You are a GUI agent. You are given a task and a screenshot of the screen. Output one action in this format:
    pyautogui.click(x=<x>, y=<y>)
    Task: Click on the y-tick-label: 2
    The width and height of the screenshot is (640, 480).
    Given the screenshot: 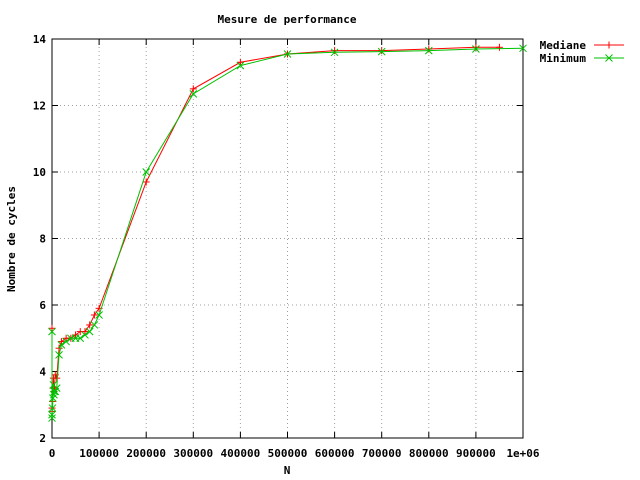 What is the action you would take?
    pyautogui.click(x=42, y=438)
    